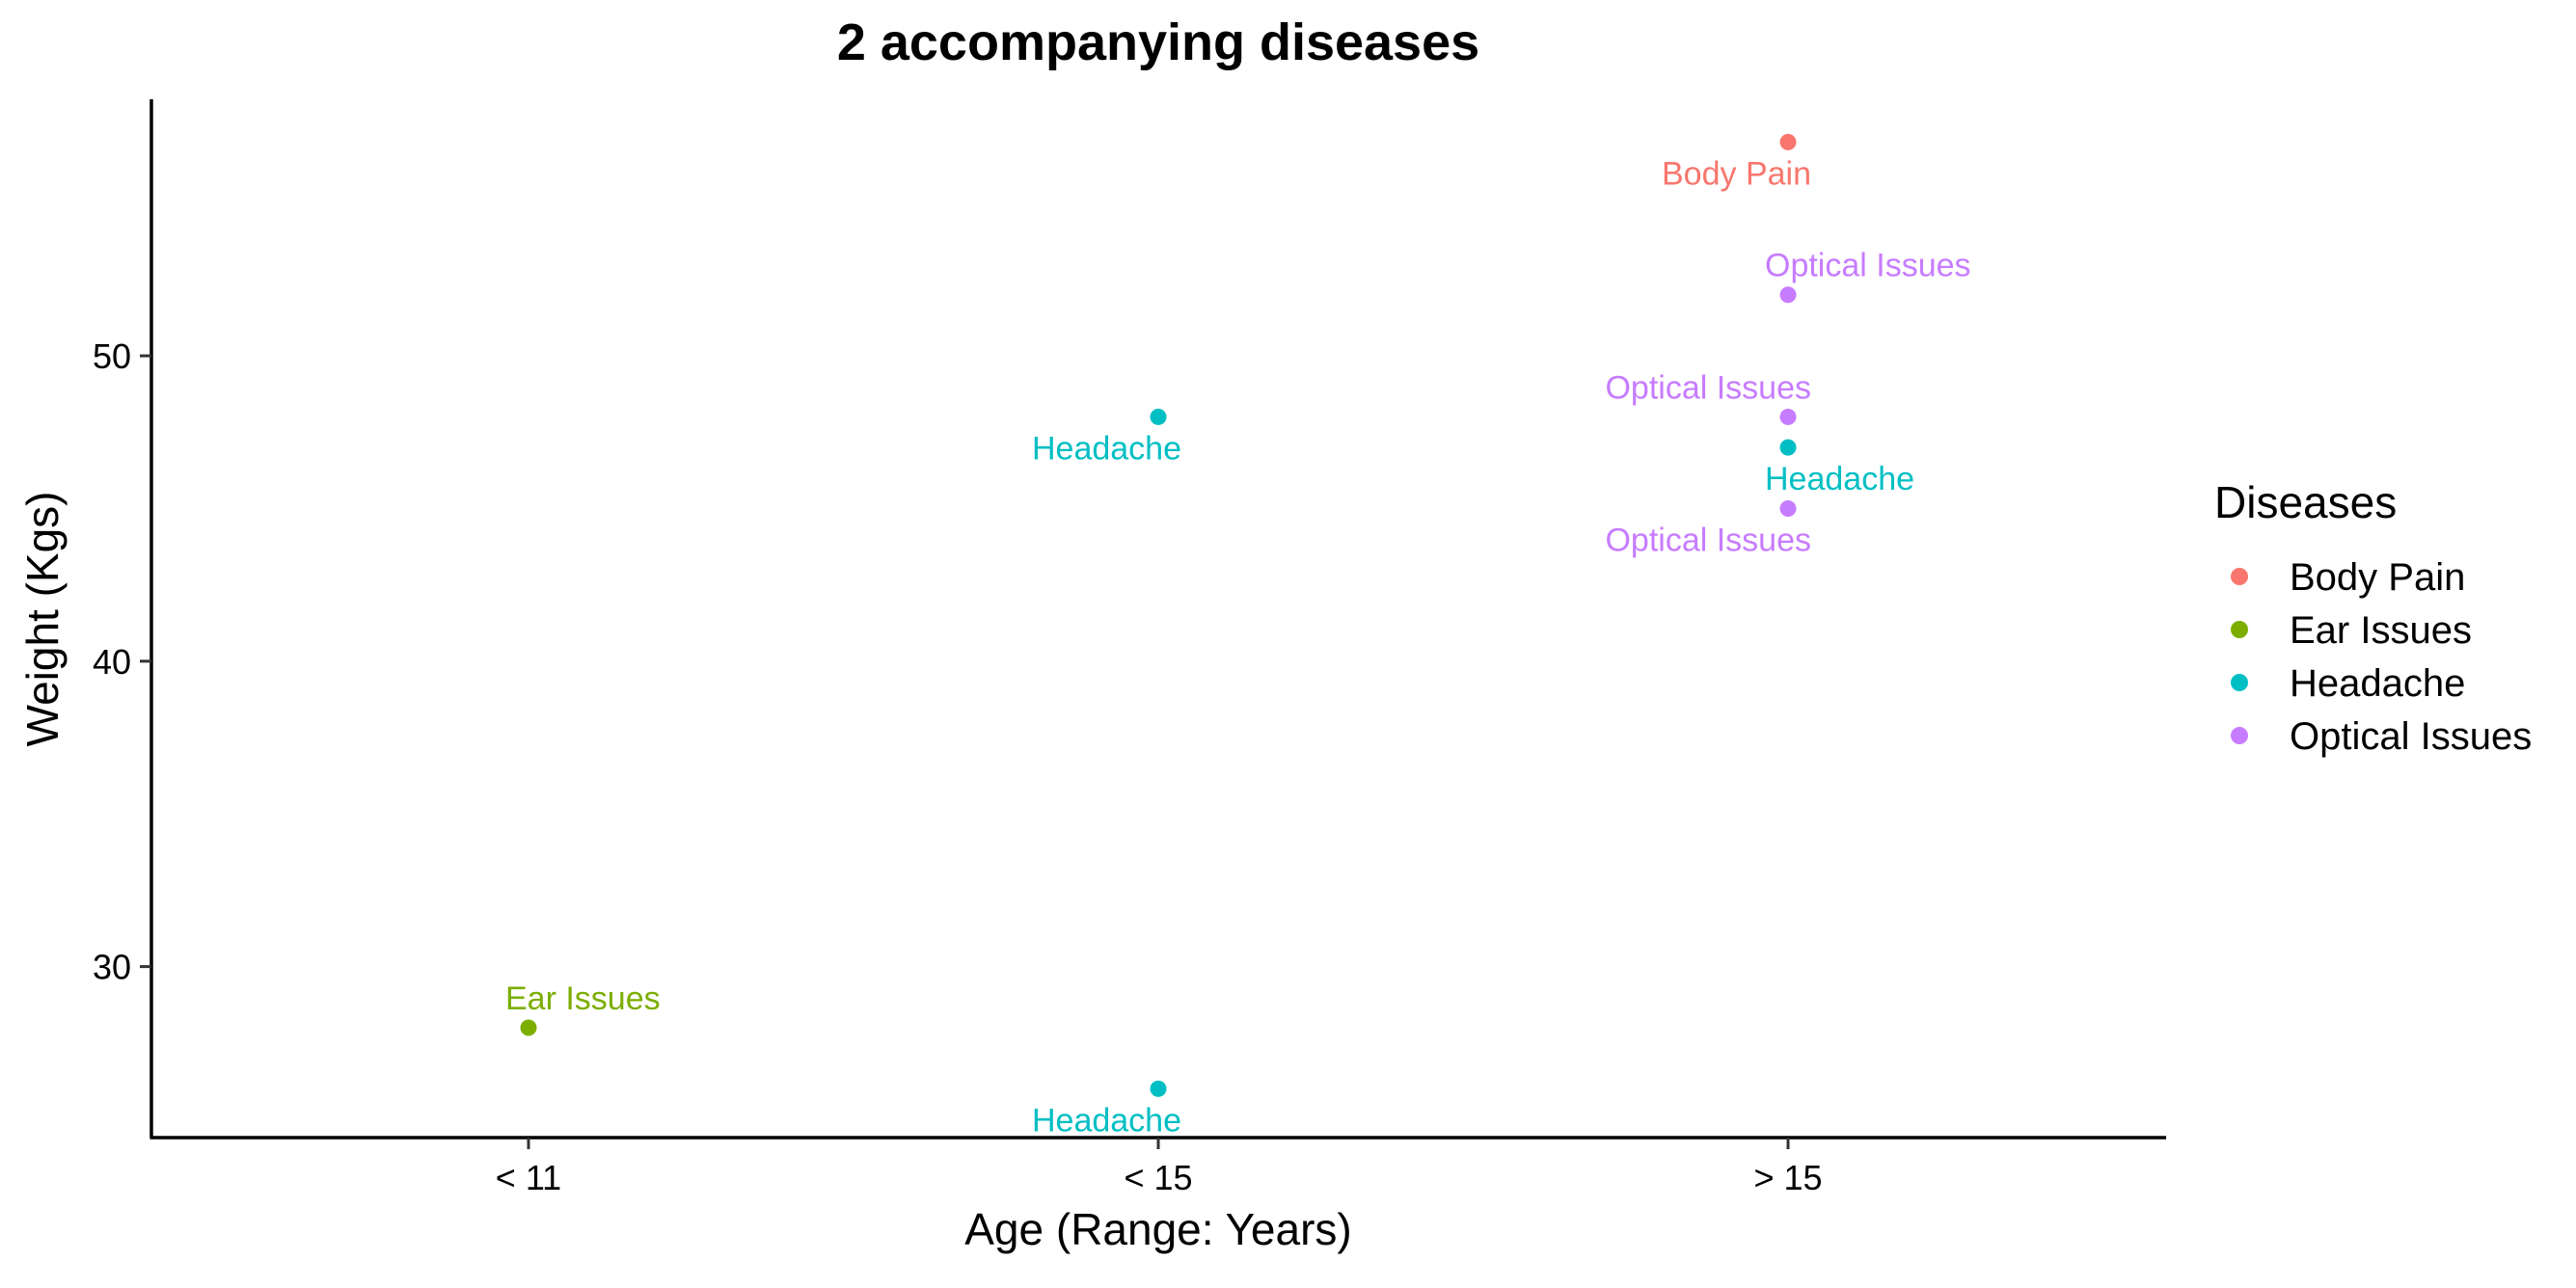  I want to click on y-axis-label: Weight (Kgs), so click(42, 618).